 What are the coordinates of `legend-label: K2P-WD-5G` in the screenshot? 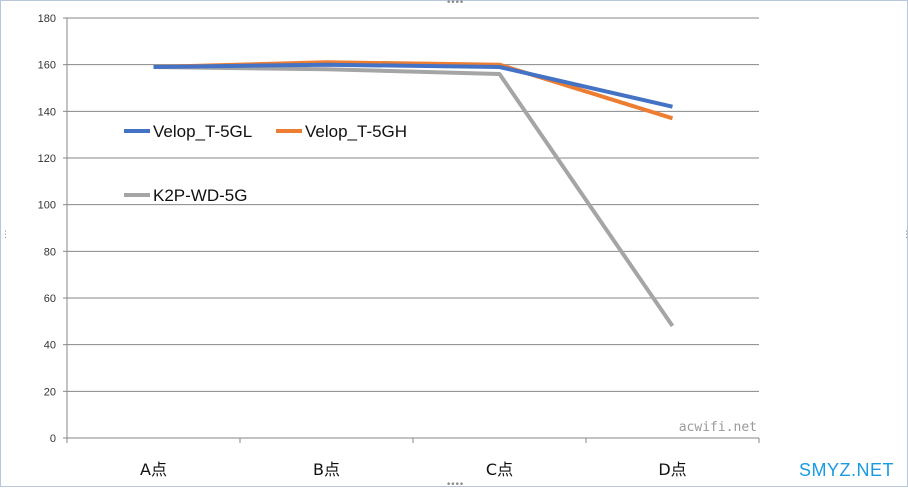 It's located at (200, 195).